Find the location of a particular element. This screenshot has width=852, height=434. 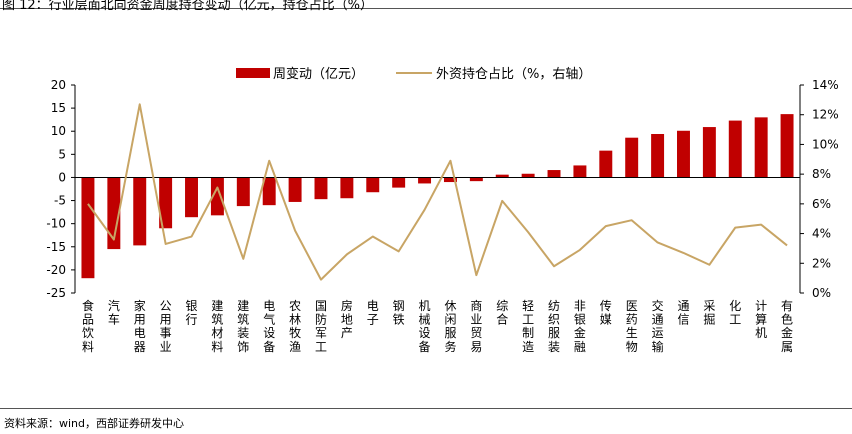

category-label: 国防军工 is located at coordinates (321, 326).